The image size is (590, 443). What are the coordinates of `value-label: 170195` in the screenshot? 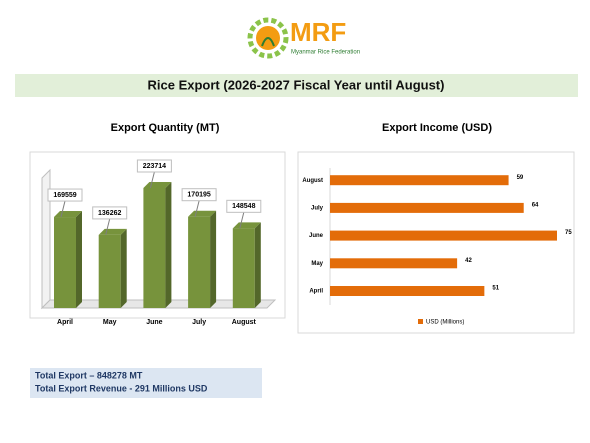 It's located at (198, 195).